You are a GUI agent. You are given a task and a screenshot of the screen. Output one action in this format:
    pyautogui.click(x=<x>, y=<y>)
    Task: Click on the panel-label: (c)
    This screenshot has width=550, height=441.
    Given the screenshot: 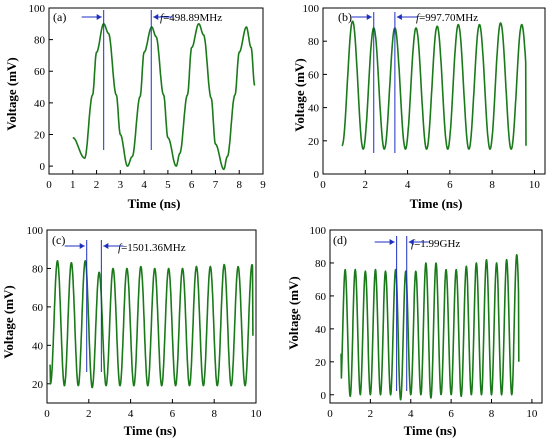 What is the action you would take?
    pyautogui.click(x=58, y=240)
    